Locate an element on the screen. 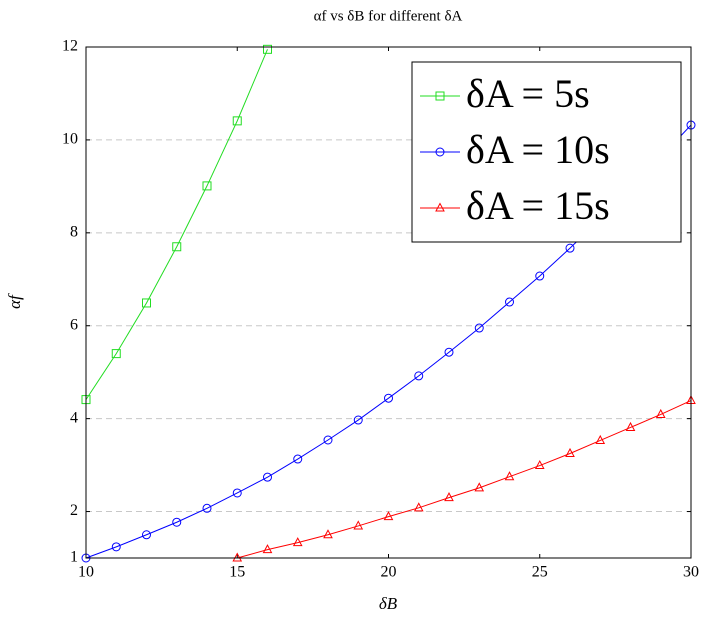  chart-title: αf vs δB for different δA is located at coordinates (388, 16).